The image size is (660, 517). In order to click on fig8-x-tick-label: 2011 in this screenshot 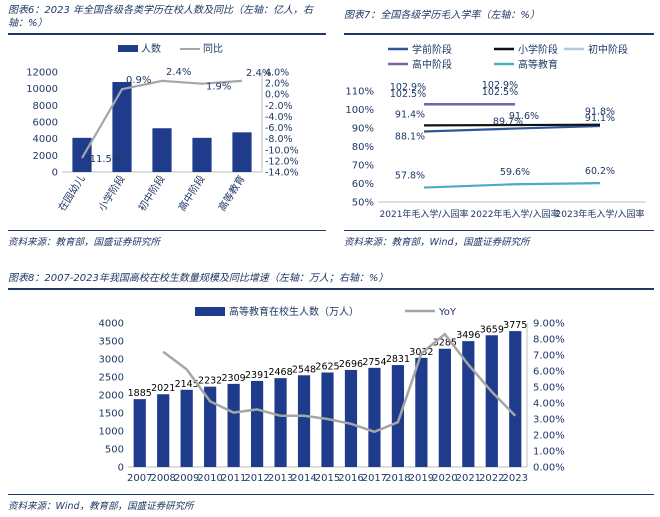, I will do `click(233, 478)`.